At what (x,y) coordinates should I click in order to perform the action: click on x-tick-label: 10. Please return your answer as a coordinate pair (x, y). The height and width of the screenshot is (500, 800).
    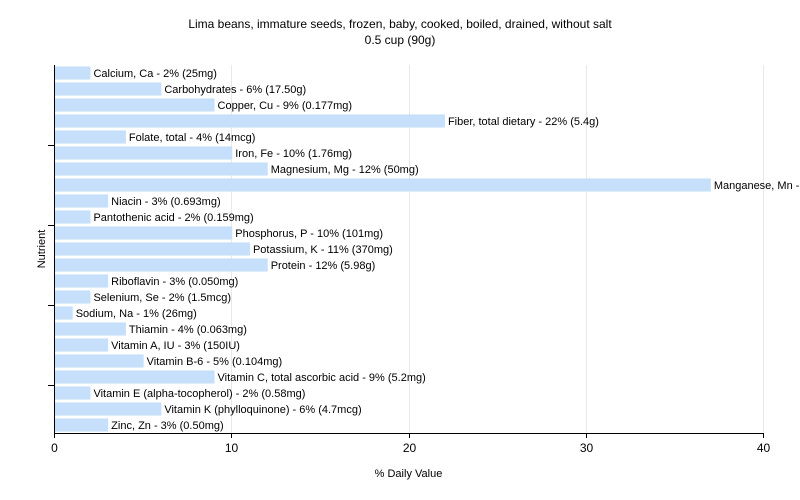
    Looking at the image, I should click on (232, 448).